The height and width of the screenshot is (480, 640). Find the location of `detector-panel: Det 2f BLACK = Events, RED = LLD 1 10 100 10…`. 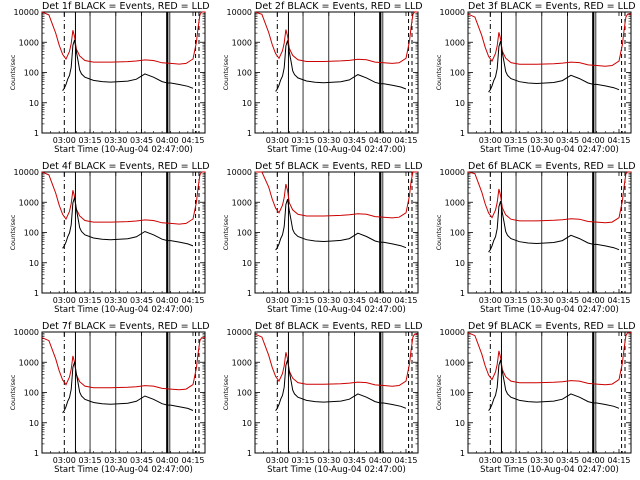

detector-panel: Det 2f BLACK = Events, RED = LLD 1 10 100 10… is located at coordinates (322, 78).